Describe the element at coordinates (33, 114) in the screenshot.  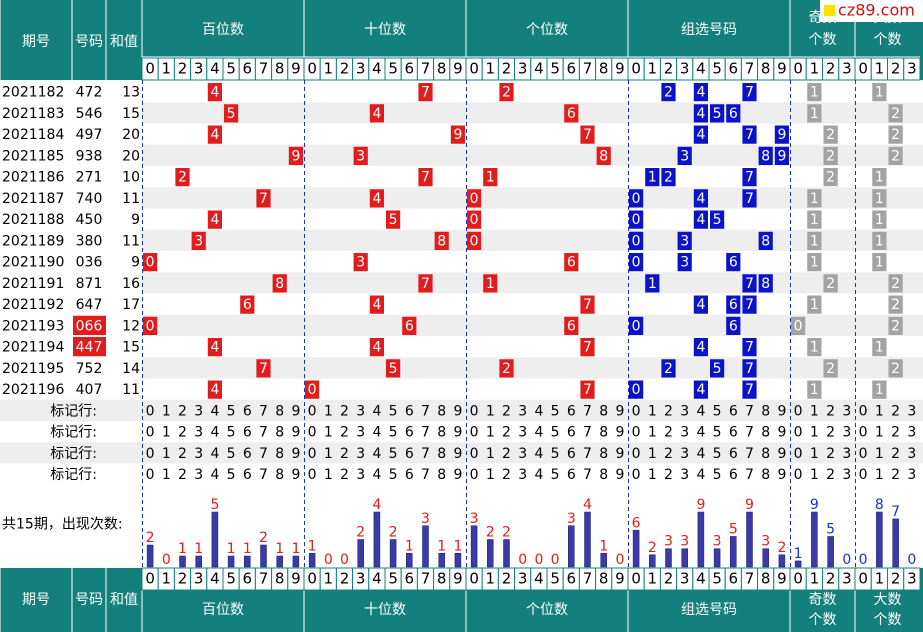
I see `period: 2021183` at that location.